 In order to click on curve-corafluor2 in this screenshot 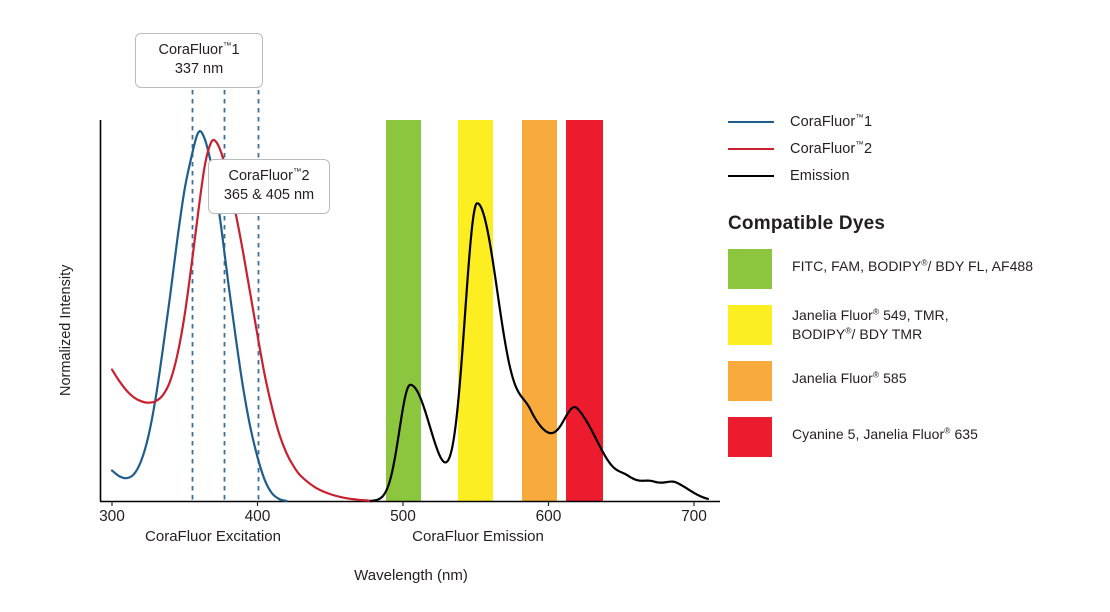, I will do `click(242, 320)`.